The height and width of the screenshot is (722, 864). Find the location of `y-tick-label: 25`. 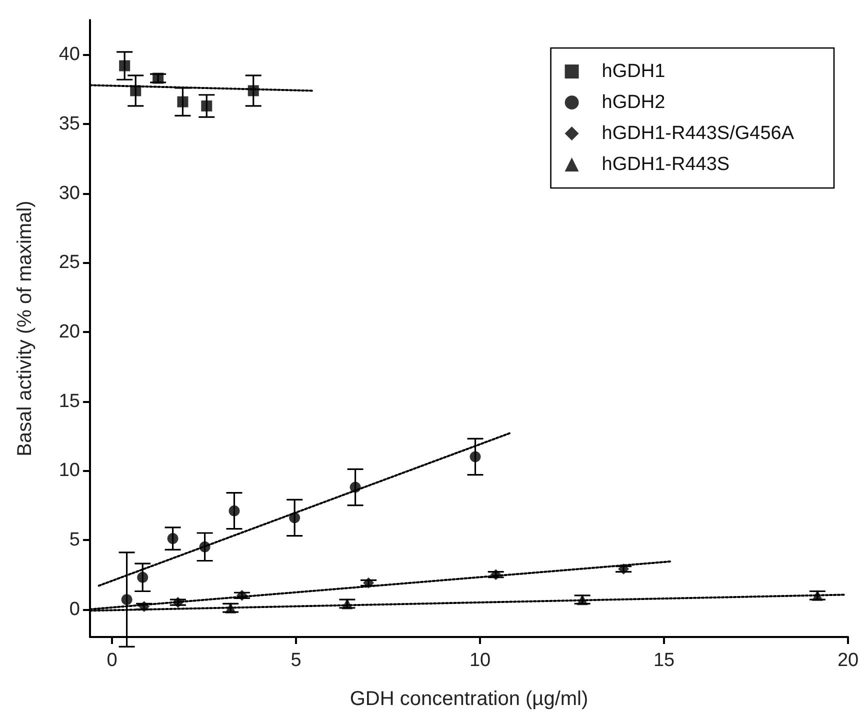

y-tick-label: 25 is located at coordinates (69, 263).